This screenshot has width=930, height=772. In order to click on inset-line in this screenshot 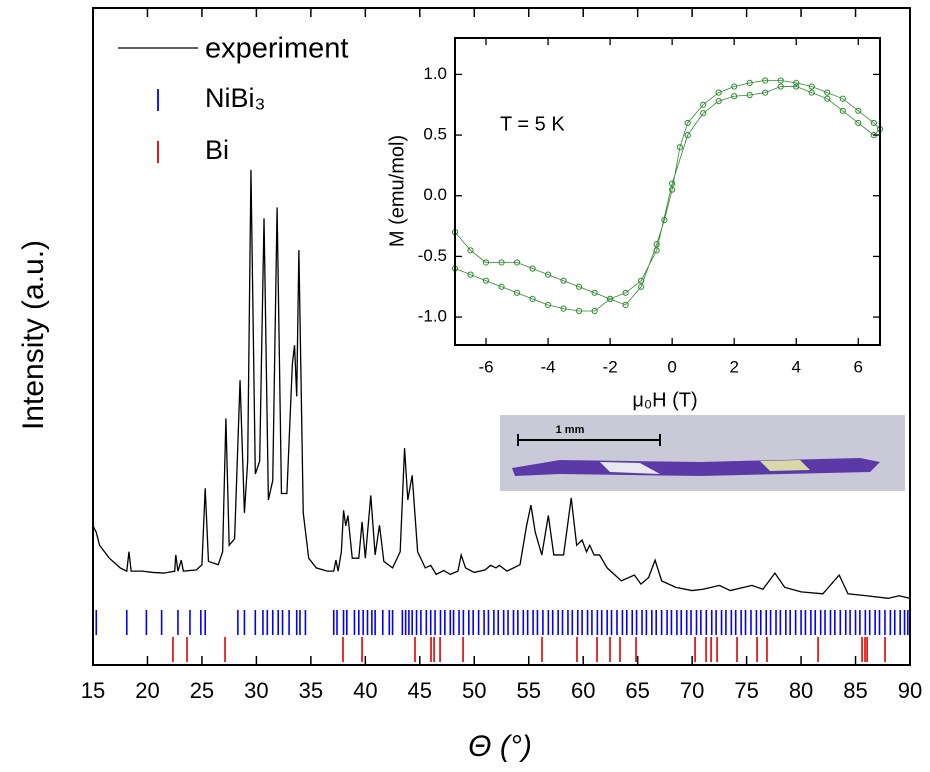, I will do `click(667, 196)`.